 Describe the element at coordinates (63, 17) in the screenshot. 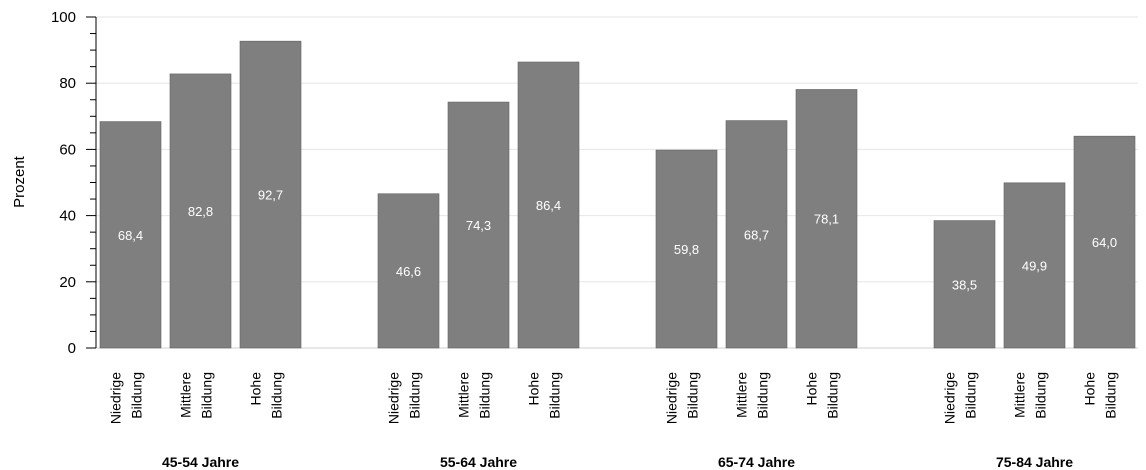

I see `y-tick-label: 100` at that location.